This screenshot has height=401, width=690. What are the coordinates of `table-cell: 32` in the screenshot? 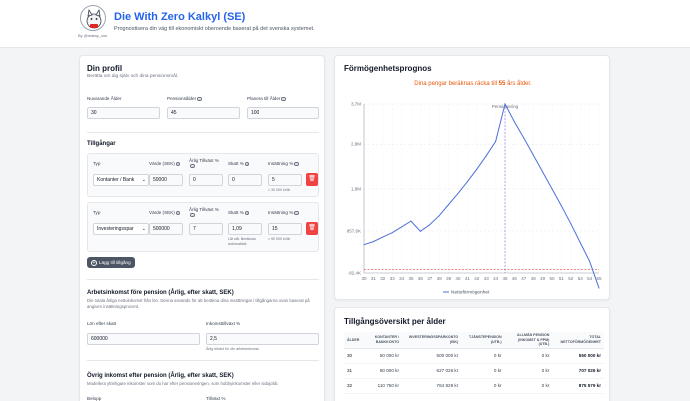 It's located at (353, 386).